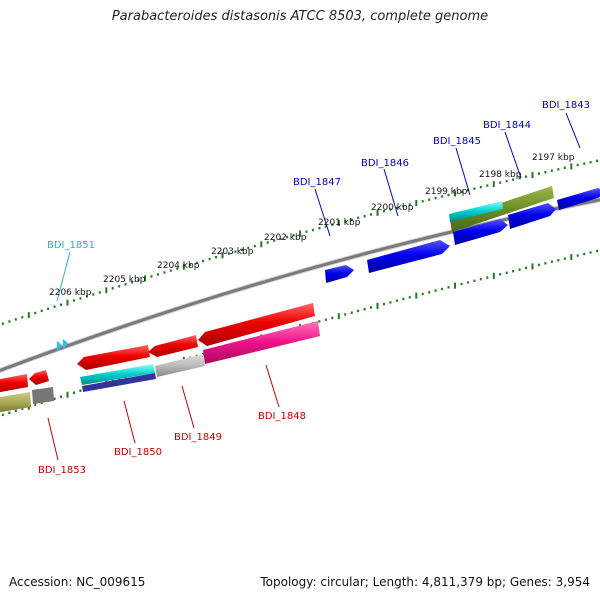 The width and height of the screenshot is (600, 600). Describe the element at coordinates (507, 125) in the screenshot. I see `gene-label-bdi-1844: BDI_1844` at that location.